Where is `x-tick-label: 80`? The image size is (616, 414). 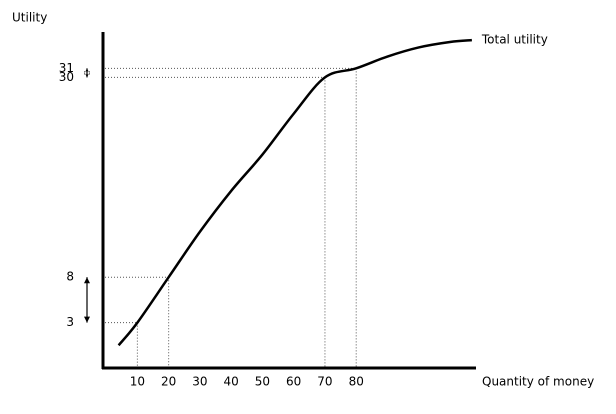 x-tick-label: 80 is located at coordinates (356, 382).